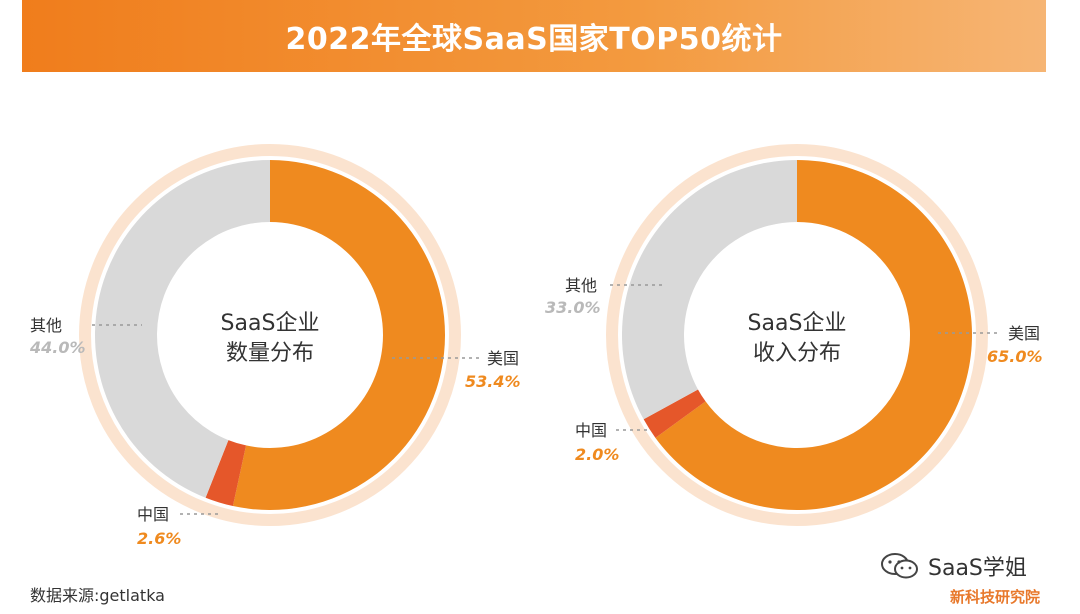 The image size is (1080, 614). What do you see at coordinates (573, 307) in the screenshot?
I see `pct-other-2: 33.0%` at bounding box center [573, 307].